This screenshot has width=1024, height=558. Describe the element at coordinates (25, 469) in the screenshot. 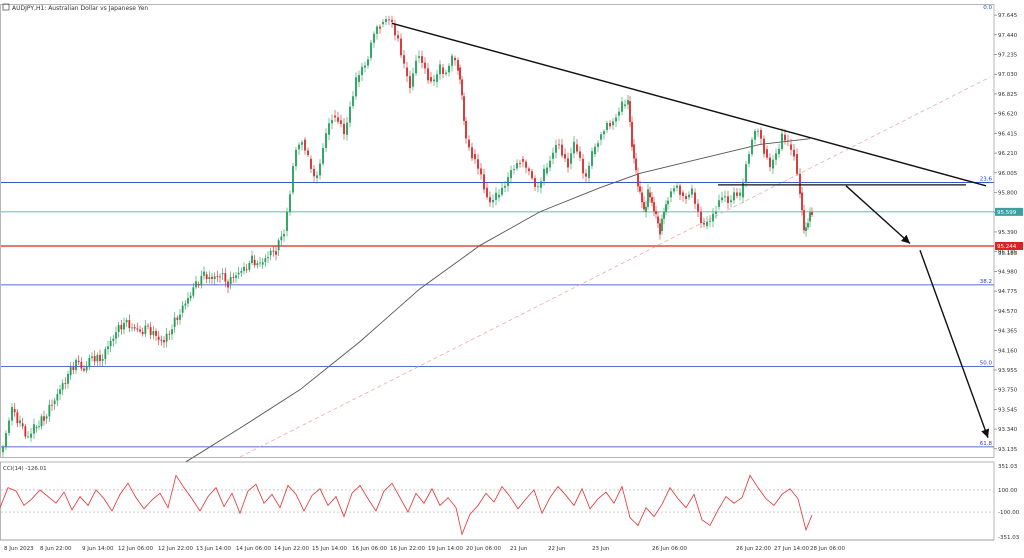

I see `cci-label: CCI(14) -126.01` at that location.